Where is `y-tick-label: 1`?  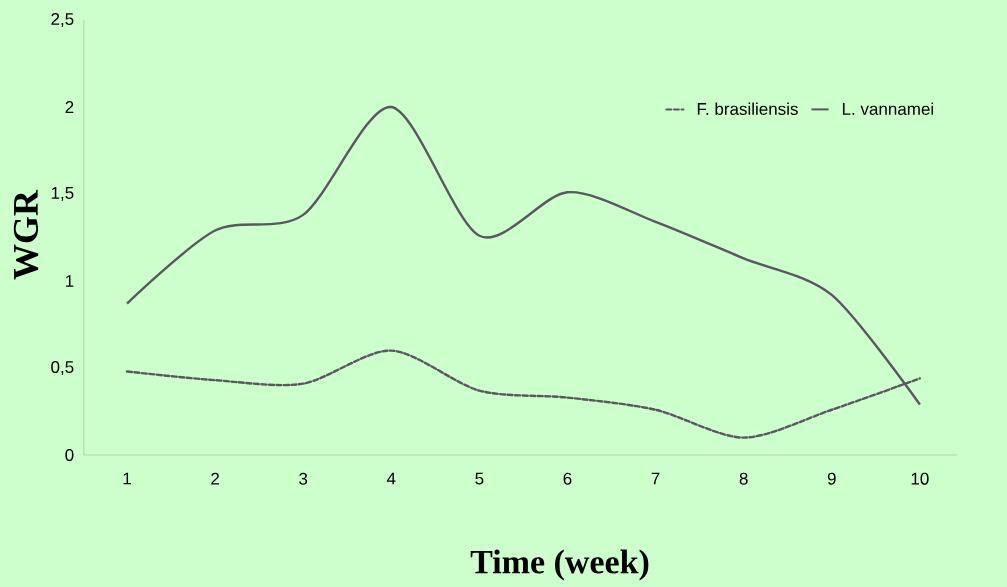
y-tick-label: 1 is located at coordinates (70, 281).